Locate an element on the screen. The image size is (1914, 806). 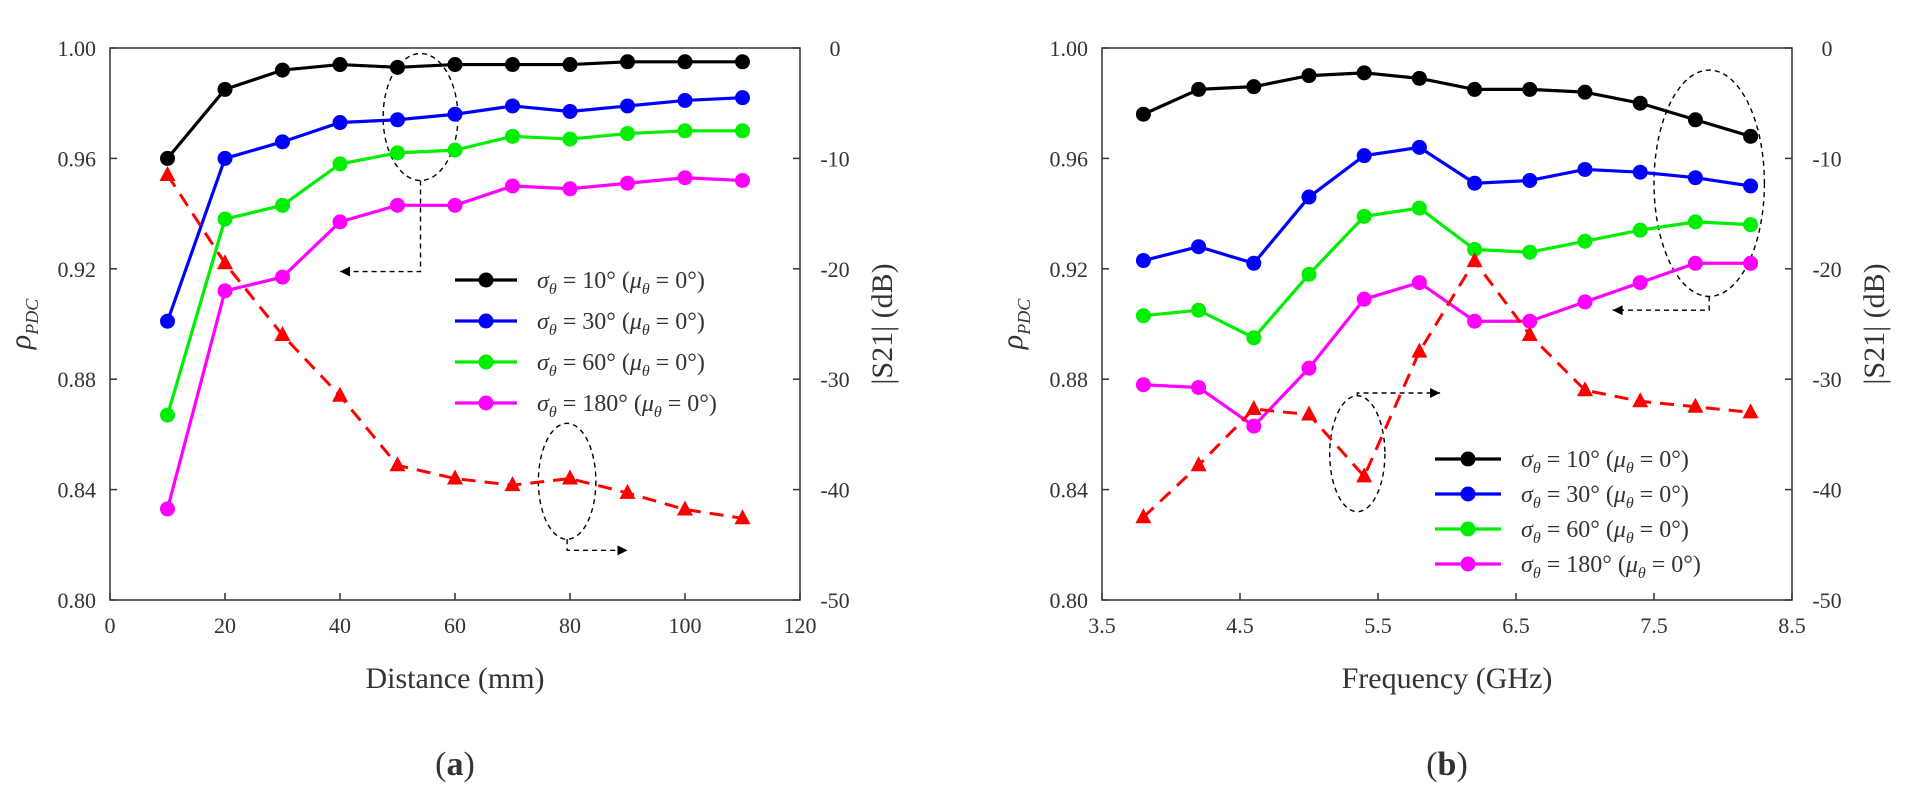
x-tick-label: 5.5 is located at coordinates (1378, 625).